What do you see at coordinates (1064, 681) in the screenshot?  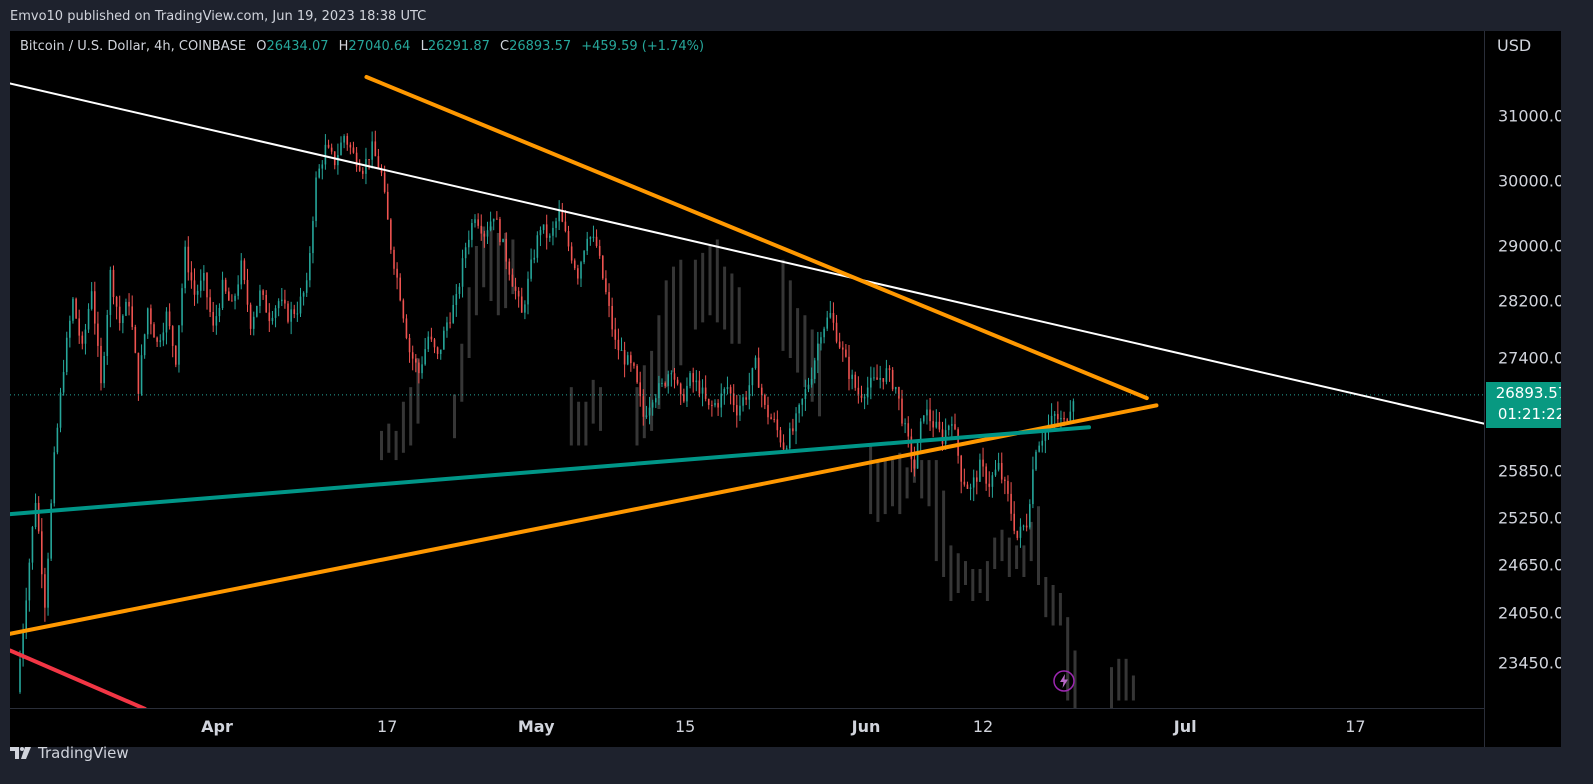 I see `lightning-icon` at bounding box center [1064, 681].